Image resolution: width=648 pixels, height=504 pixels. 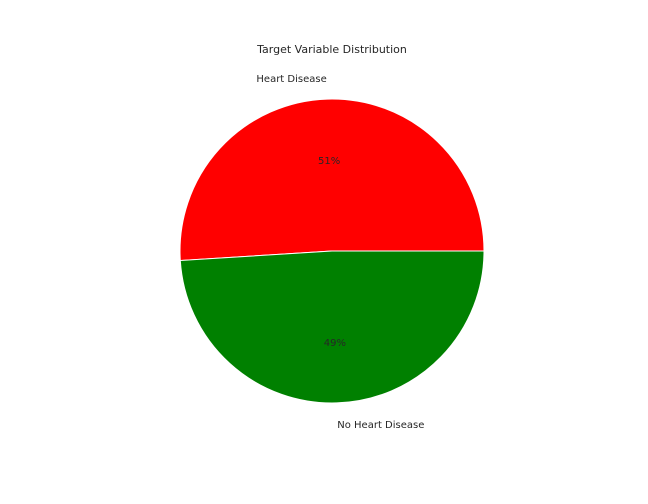 What do you see at coordinates (331, 49) in the screenshot?
I see `chart-title: Target Variable Distribution` at bounding box center [331, 49].